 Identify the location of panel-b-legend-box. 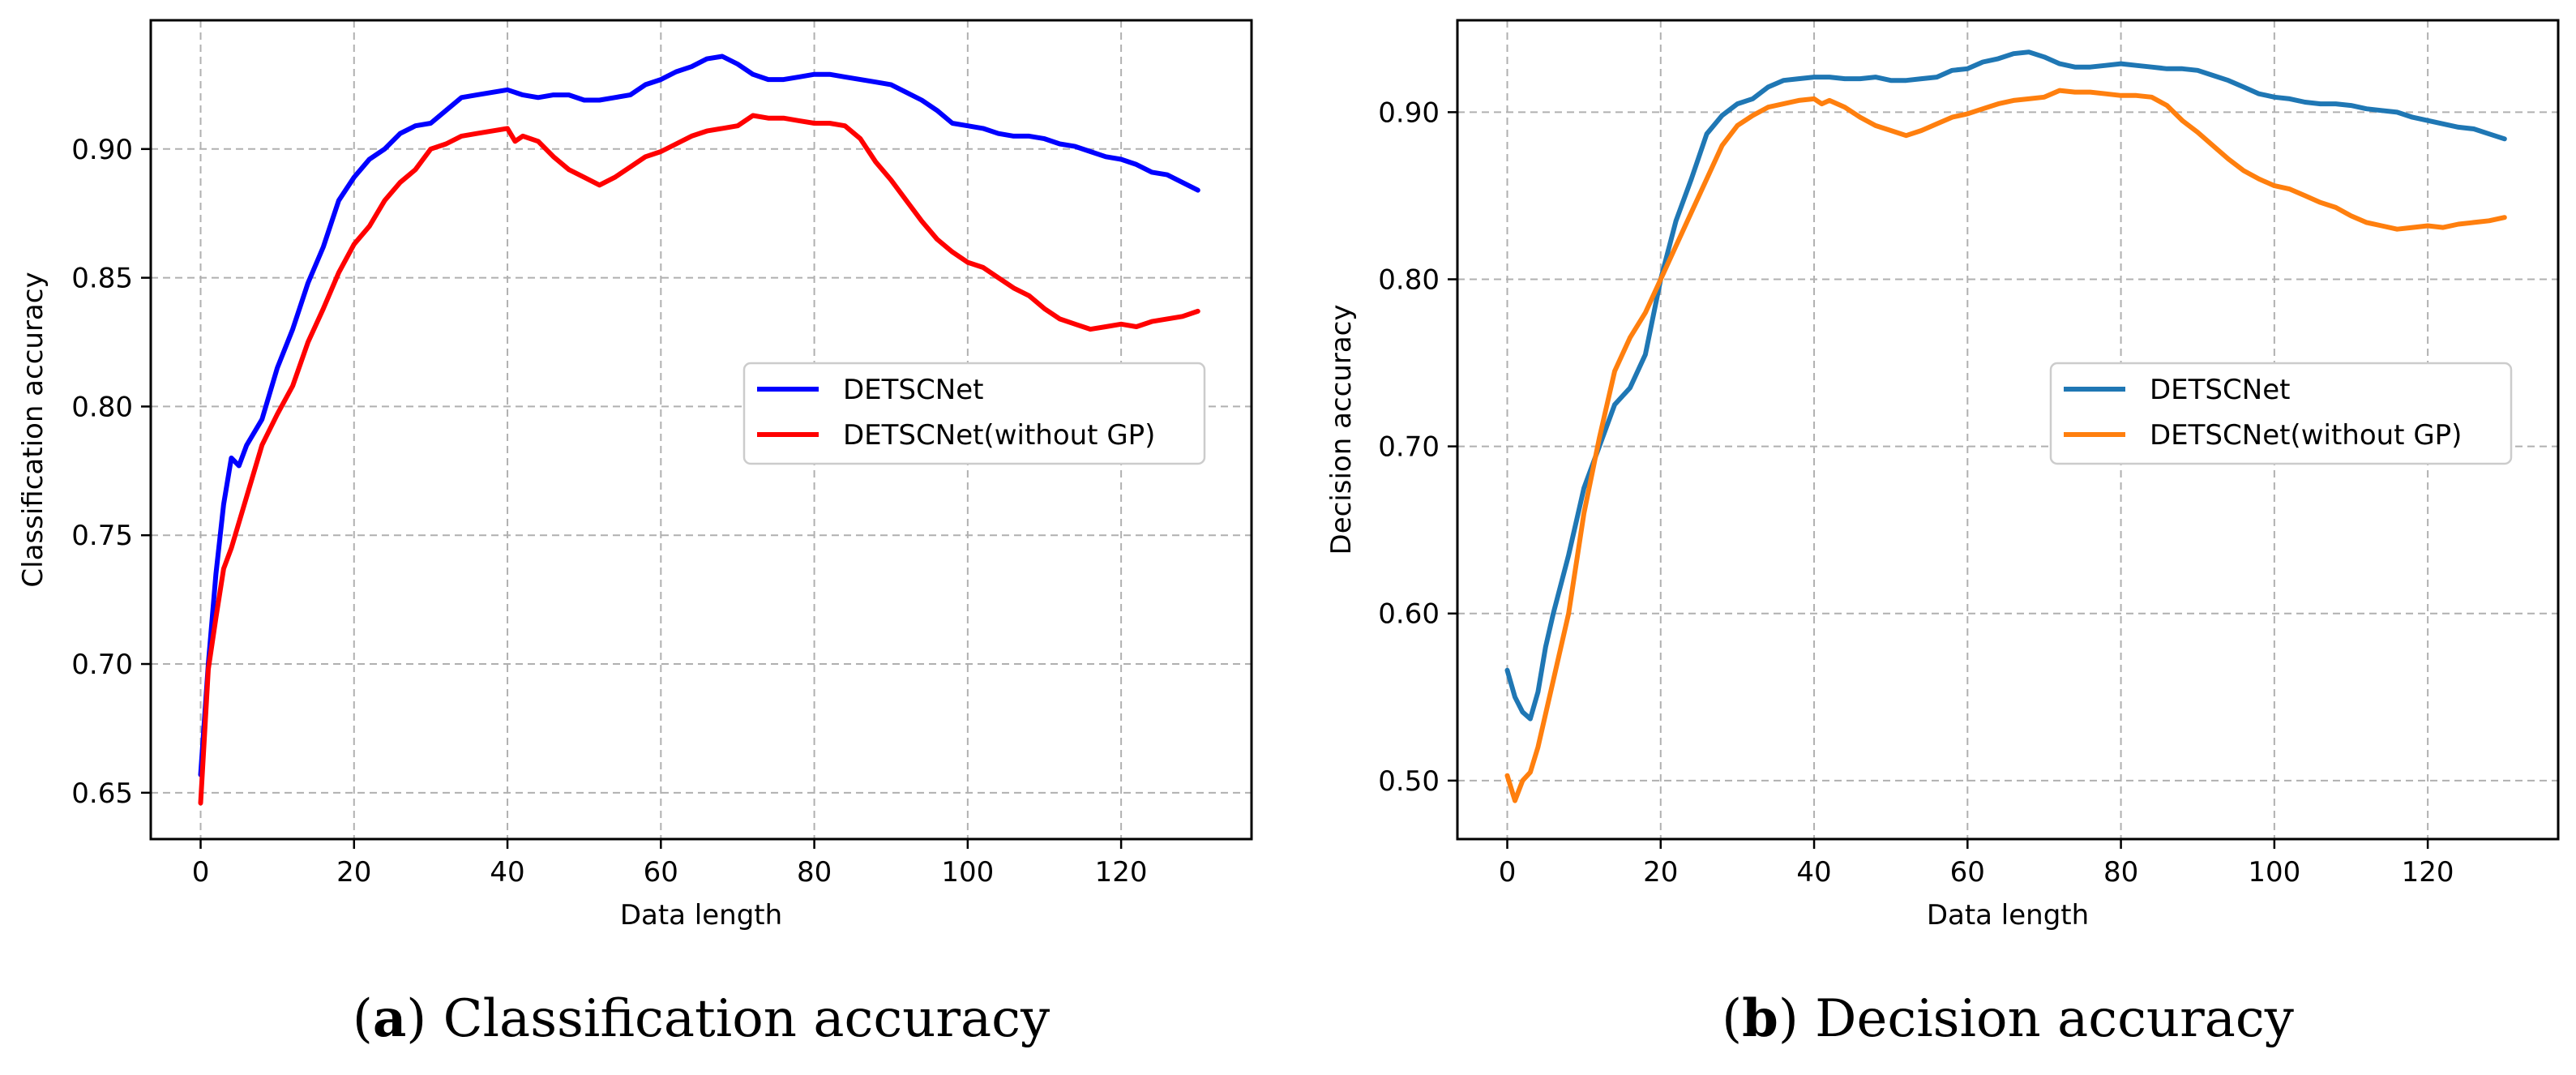
(2281, 413).